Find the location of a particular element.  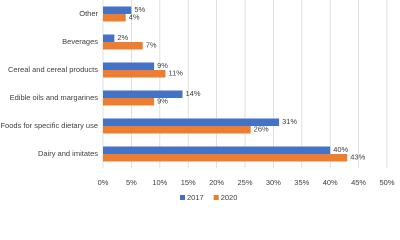

y-tick-label: Beverages is located at coordinates (80, 41).